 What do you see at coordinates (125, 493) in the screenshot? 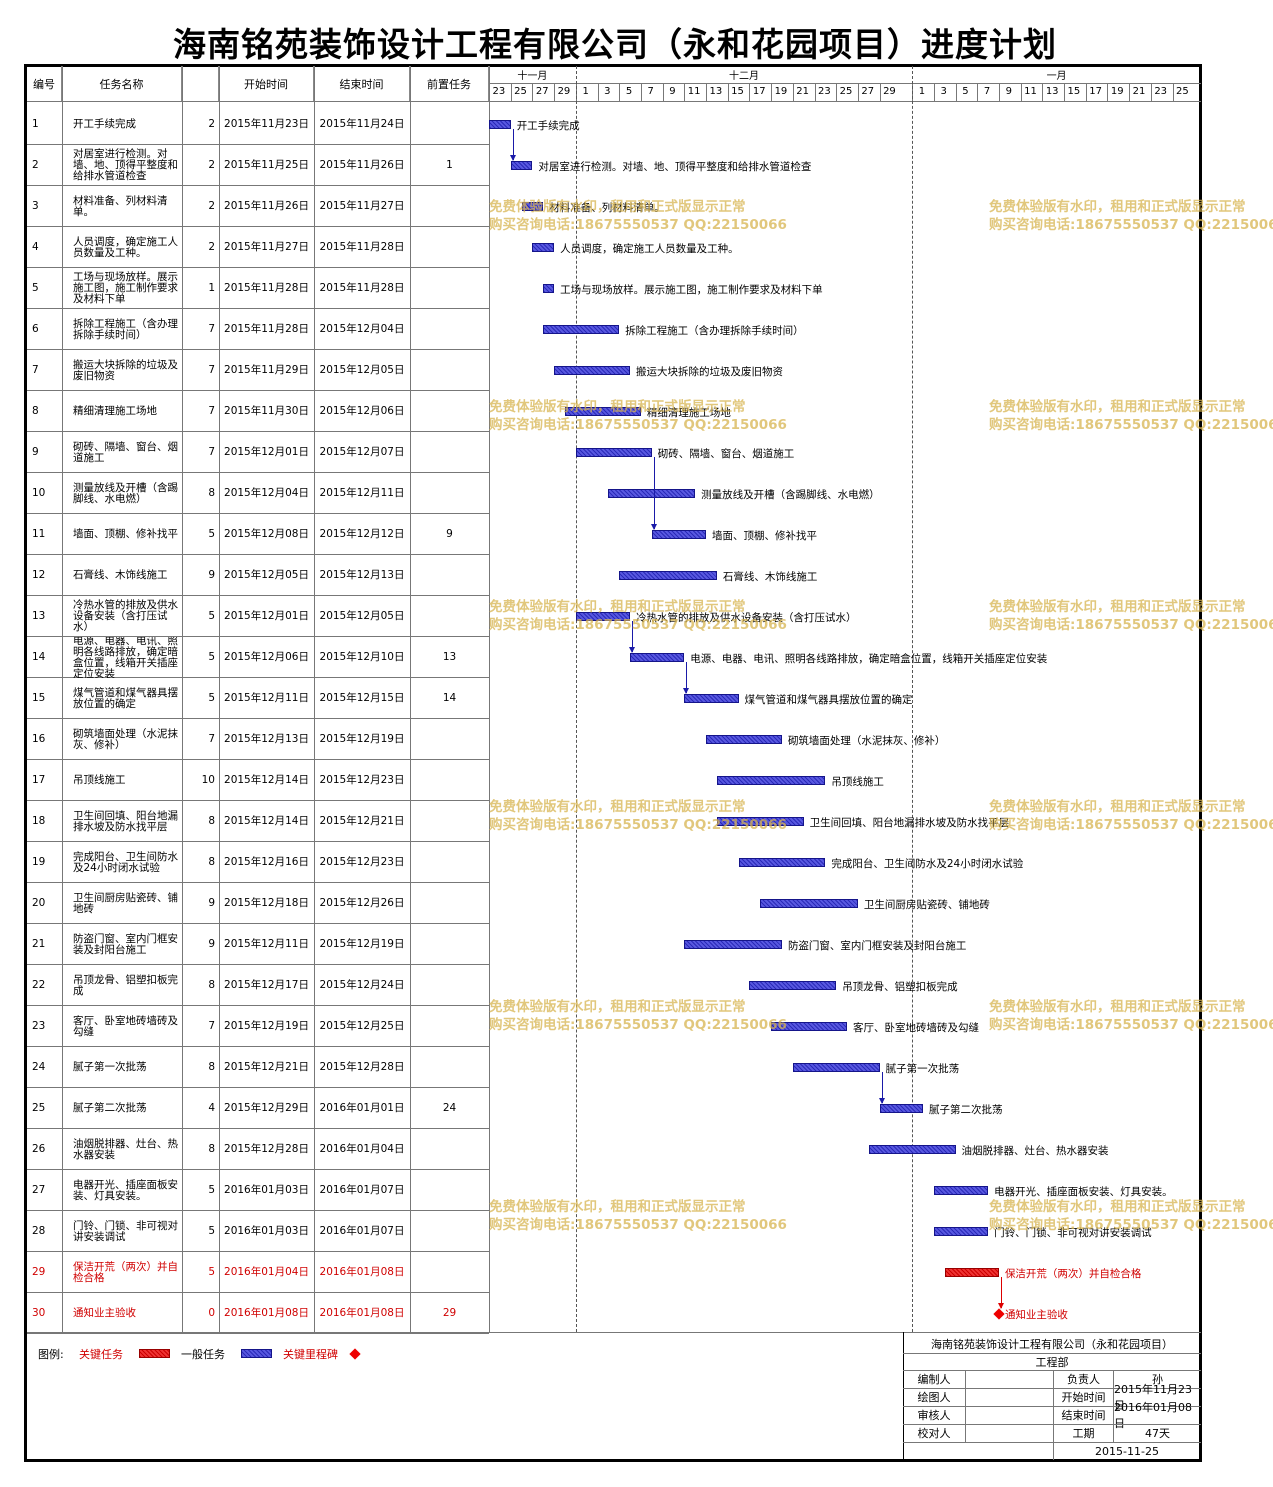
I see `cell-name: 测量放线及开槽（含踢脚线、水电燃）` at bounding box center [125, 493].